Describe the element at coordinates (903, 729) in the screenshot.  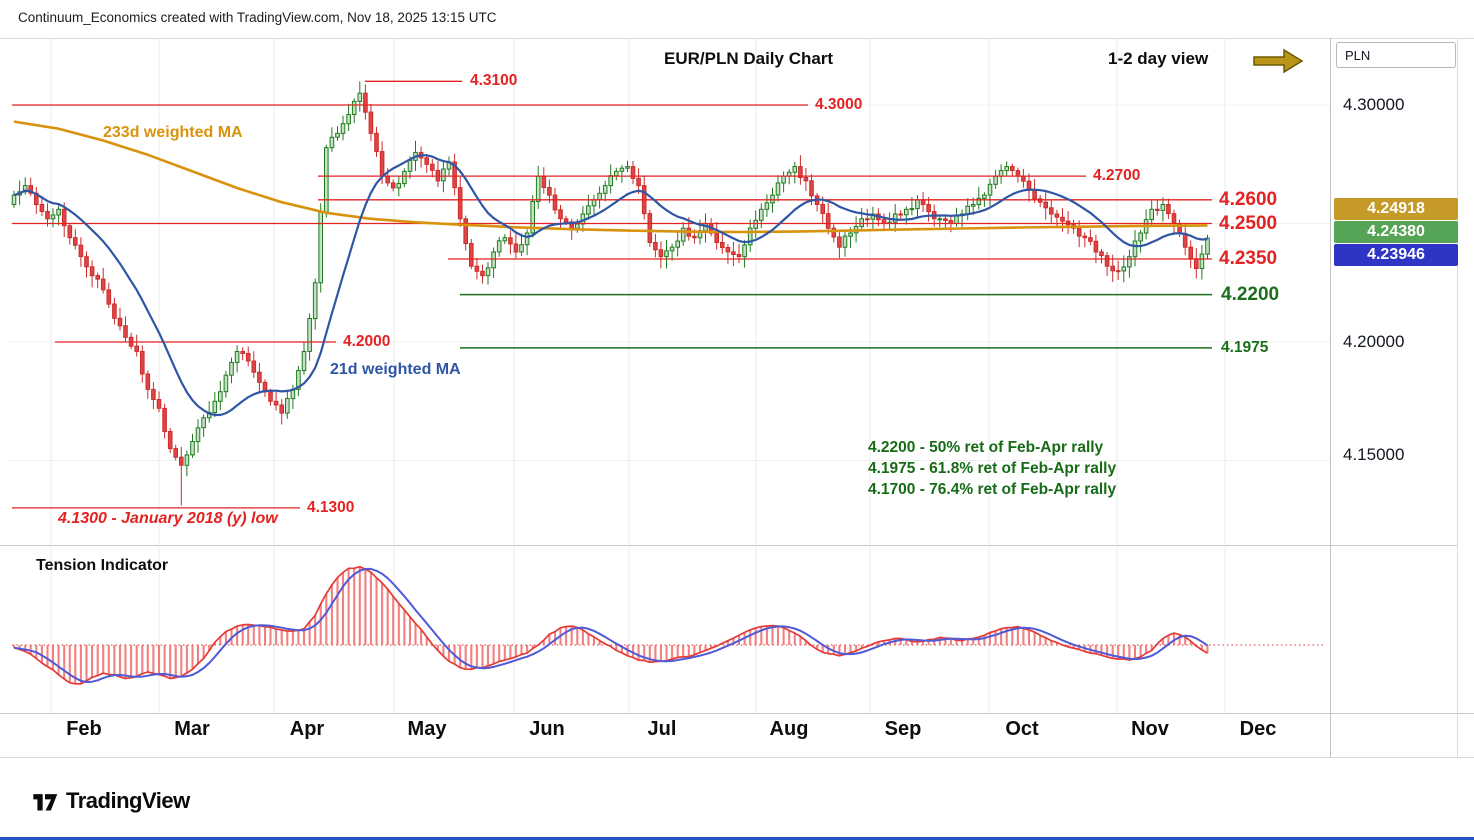
I see `x-axis-month-label: Sep` at that location.